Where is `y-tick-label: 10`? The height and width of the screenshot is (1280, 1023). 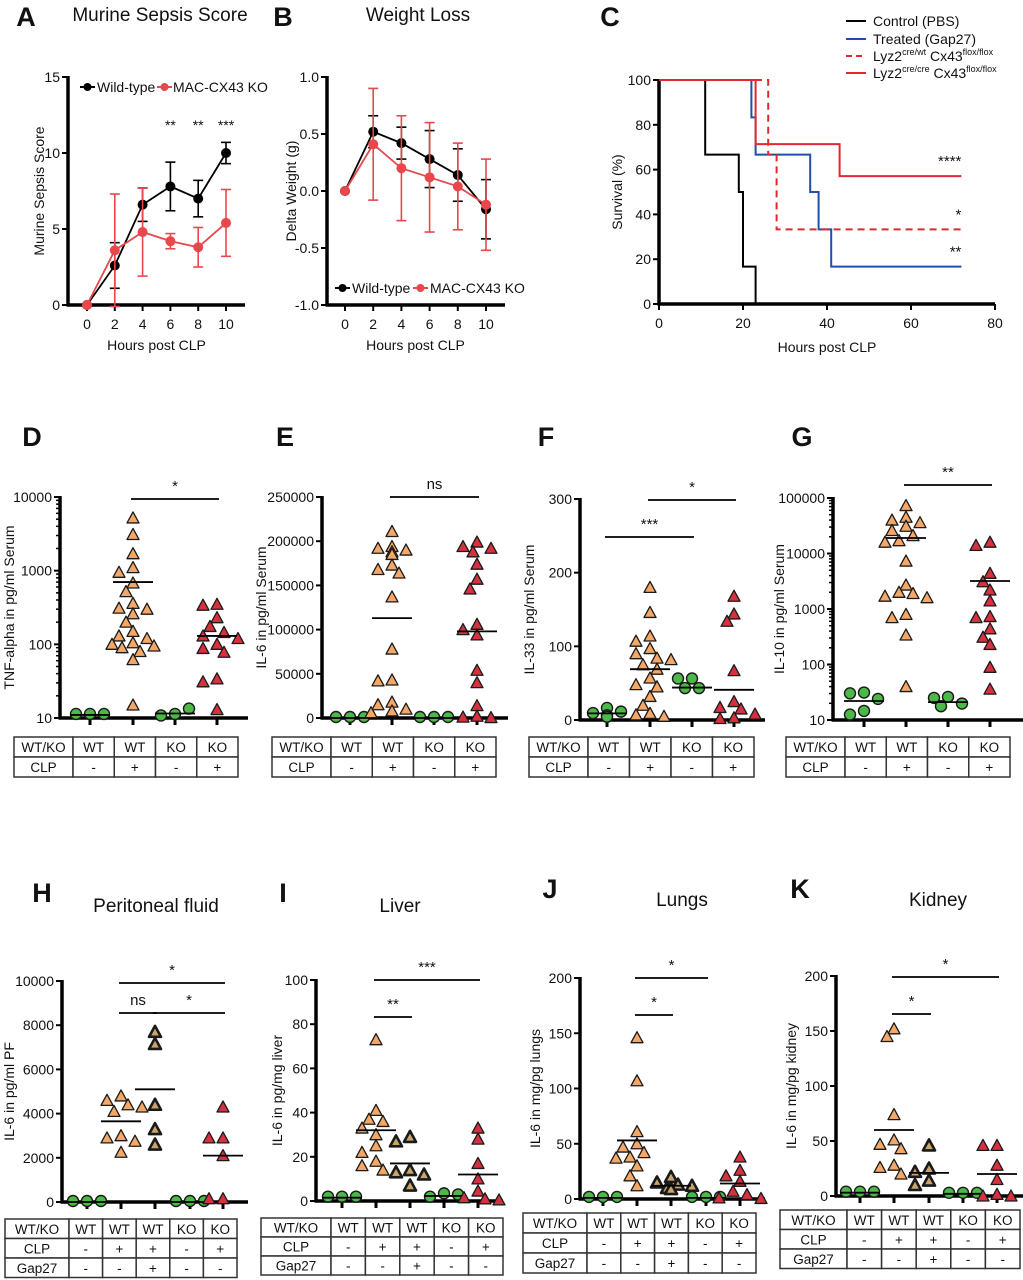
y-tick-label: 10 is located at coordinates (52, 153).